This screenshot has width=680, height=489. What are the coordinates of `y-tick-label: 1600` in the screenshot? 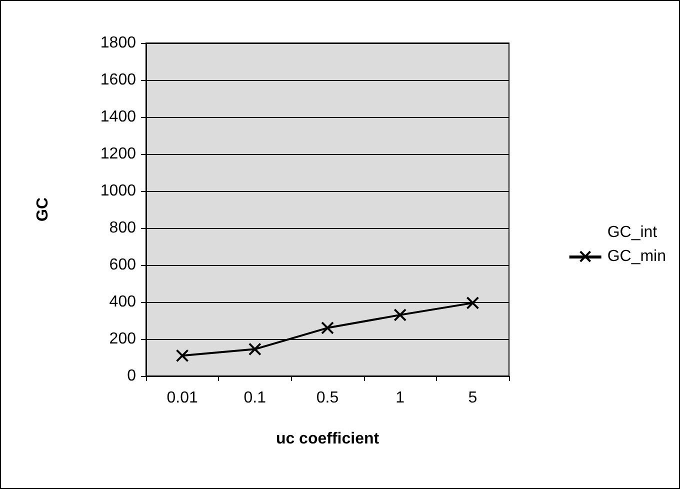 It's located at (118, 80).